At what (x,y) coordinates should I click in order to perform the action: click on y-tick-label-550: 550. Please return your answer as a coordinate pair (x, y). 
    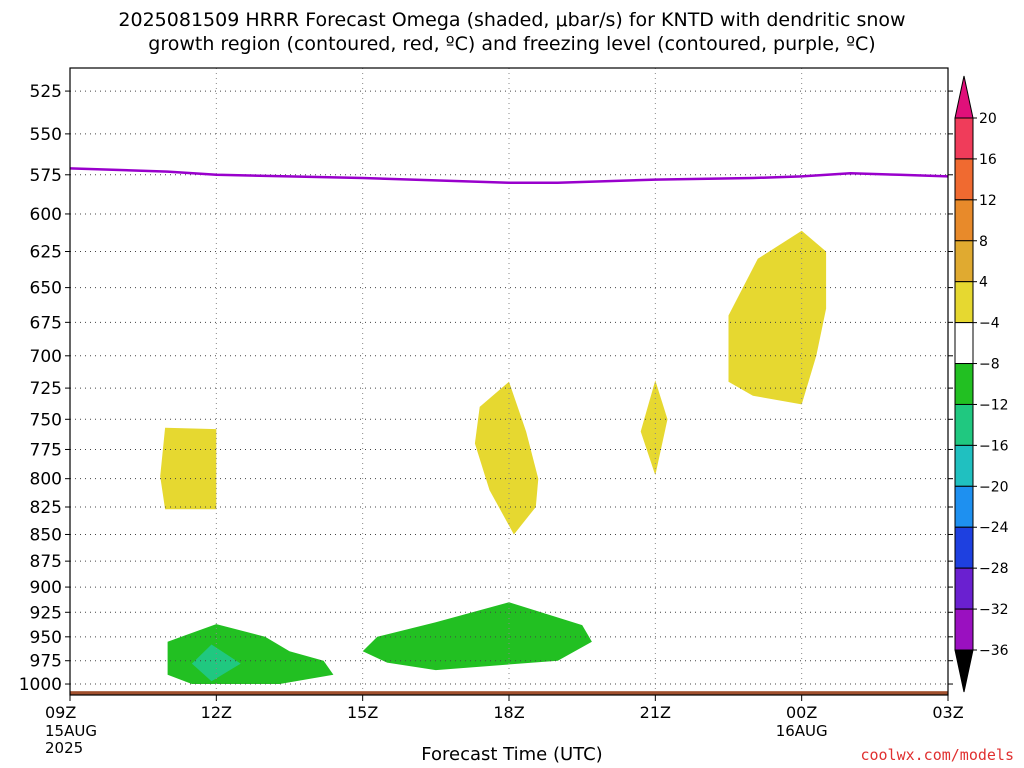
    Looking at the image, I should click on (46, 135).